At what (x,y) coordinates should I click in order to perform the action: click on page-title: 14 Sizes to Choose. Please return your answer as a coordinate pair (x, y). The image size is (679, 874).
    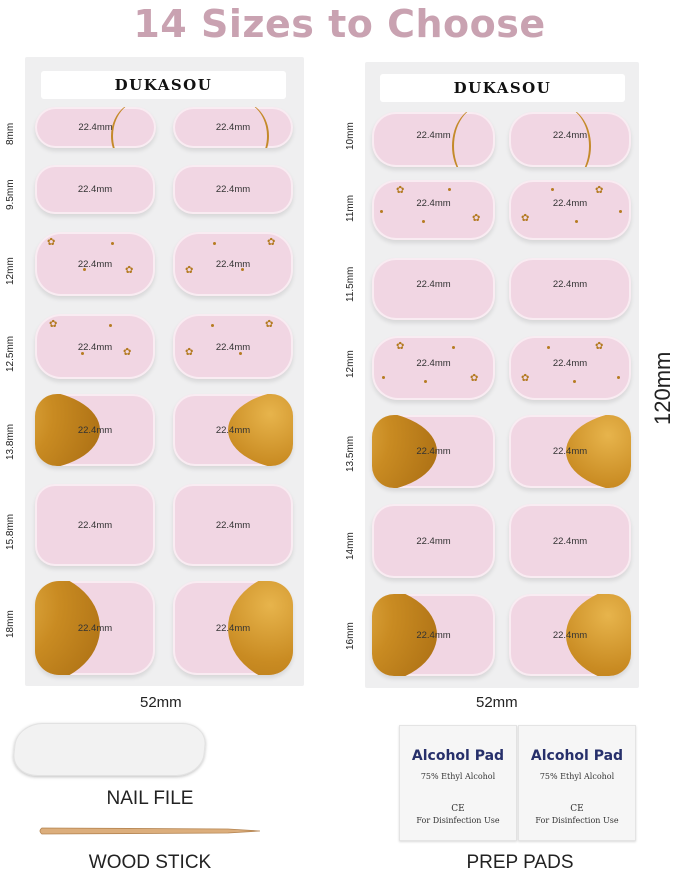
    Looking at the image, I should click on (339, 24).